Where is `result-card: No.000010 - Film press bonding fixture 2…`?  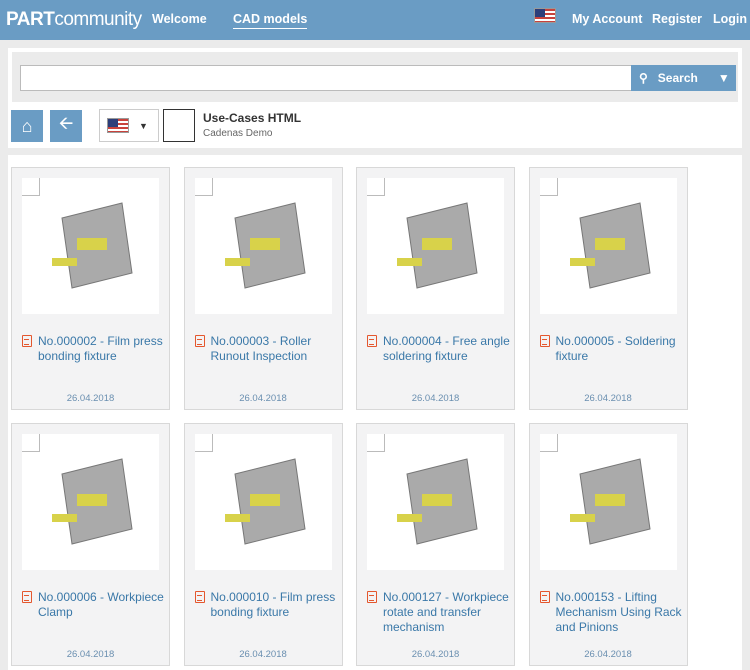
result-card: No.000010 - Film press bonding fixture 2… is located at coordinates (263, 544).